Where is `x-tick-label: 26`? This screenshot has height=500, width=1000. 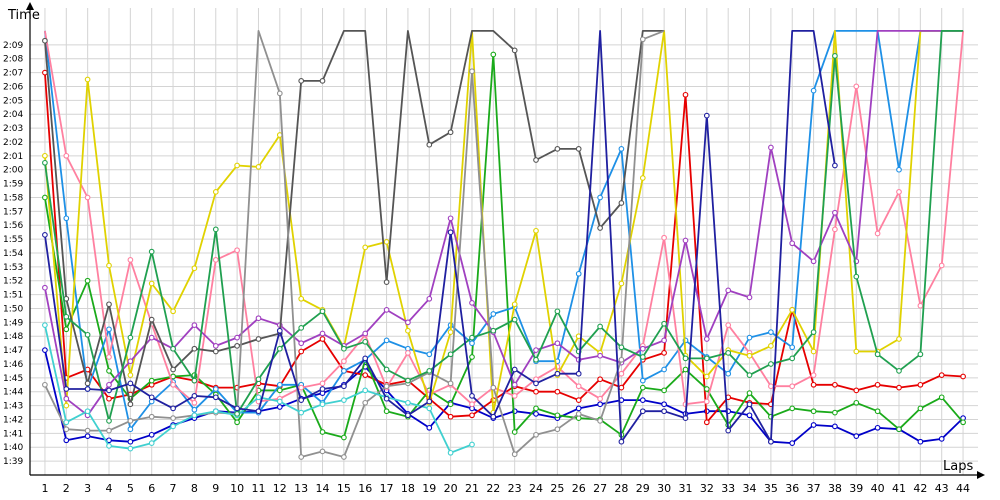
x-tick-label: 26 is located at coordinates (579, 488).